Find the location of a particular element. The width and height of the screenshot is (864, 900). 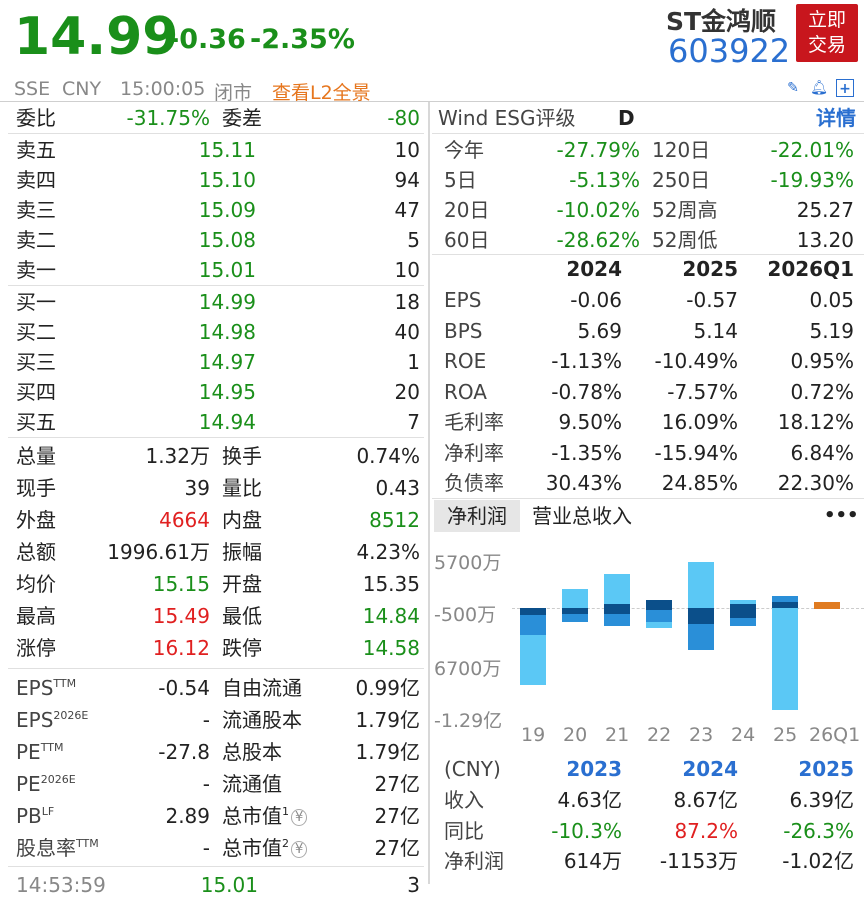

annual-label: 净利润 is located at coordinates (474, 861).